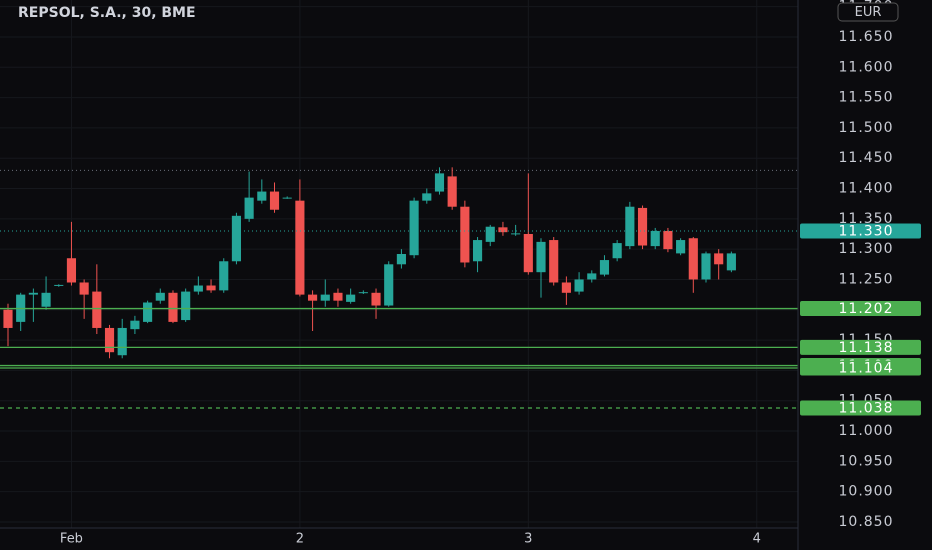  What do you see at coordinates (866, 219) in the screenshot?
I see `y-tick-label: 11.350` at bounding box center [866, 219].